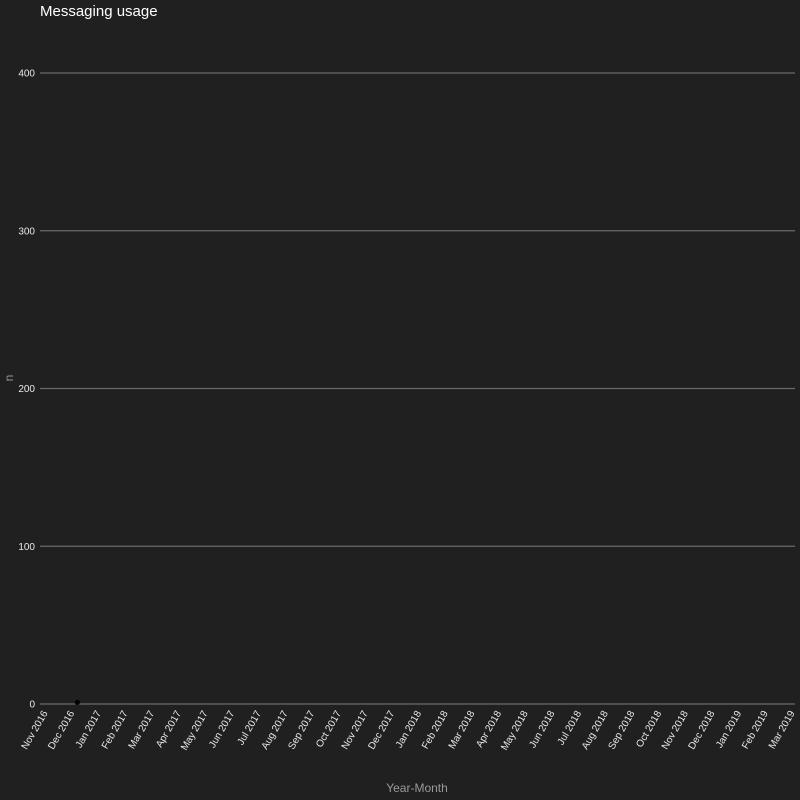 Image resolution: width=800 pixels, height=800 pixels. I want to click on y-tick-label: 0, so click(32, 705).